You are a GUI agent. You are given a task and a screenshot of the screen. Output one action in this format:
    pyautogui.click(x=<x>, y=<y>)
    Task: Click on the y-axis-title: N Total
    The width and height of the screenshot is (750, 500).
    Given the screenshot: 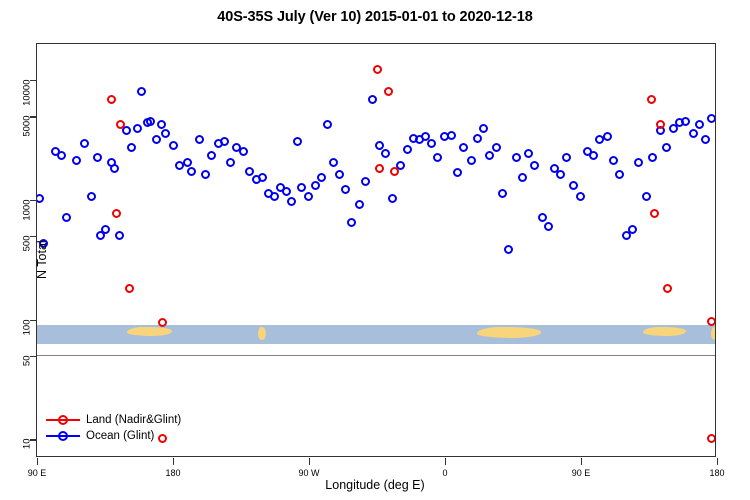 What is the action you would take?
    pyautogui.click(x=42, y=259)
    